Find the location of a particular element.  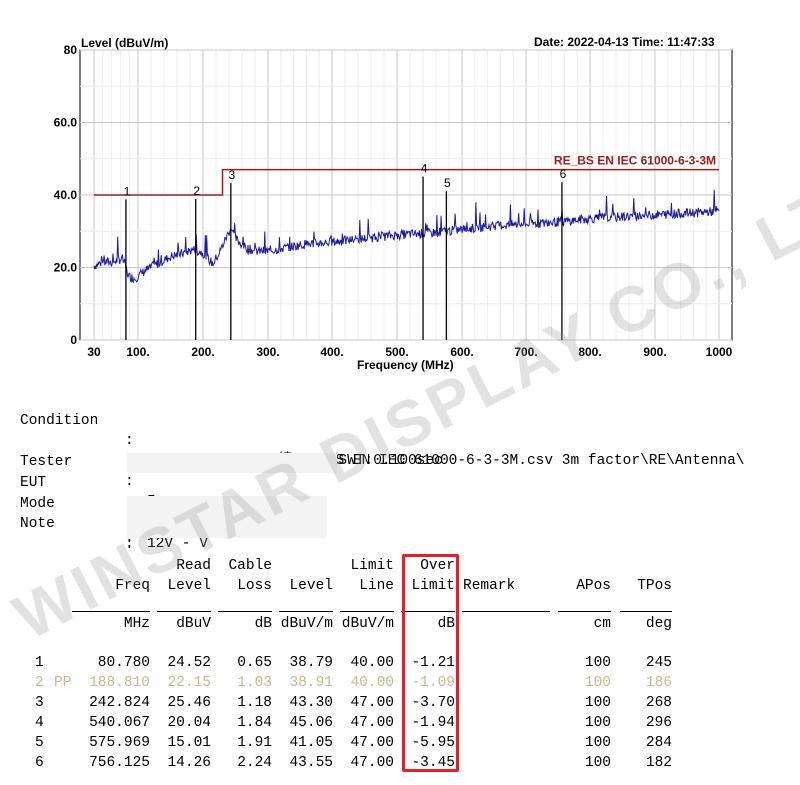

cell-cable-loss: 0.65 is located at coordinates (254, 663).